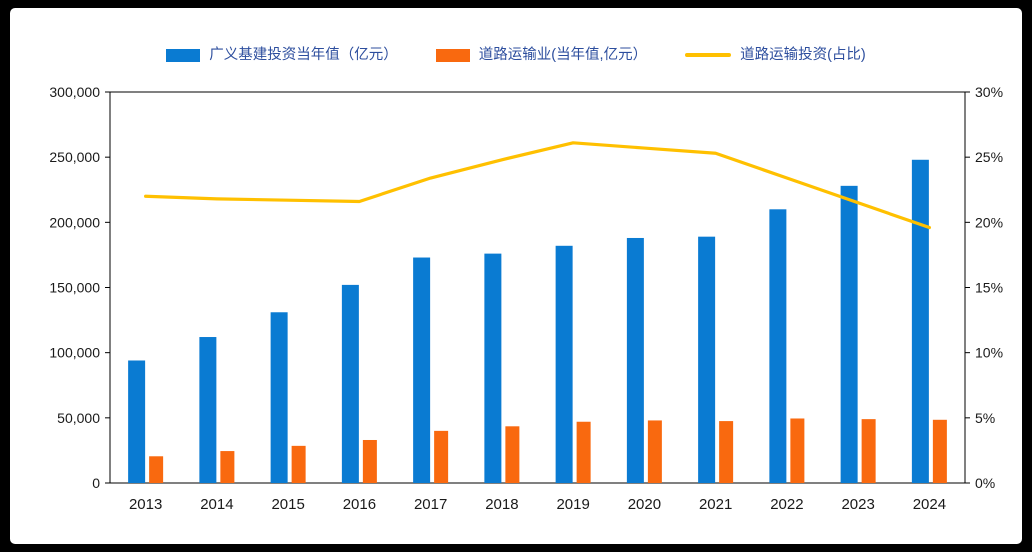  What do you see at coordinates (644, 504) in the screenshot?
I see `svg-text: 2020` at bounding box center [644, 504].